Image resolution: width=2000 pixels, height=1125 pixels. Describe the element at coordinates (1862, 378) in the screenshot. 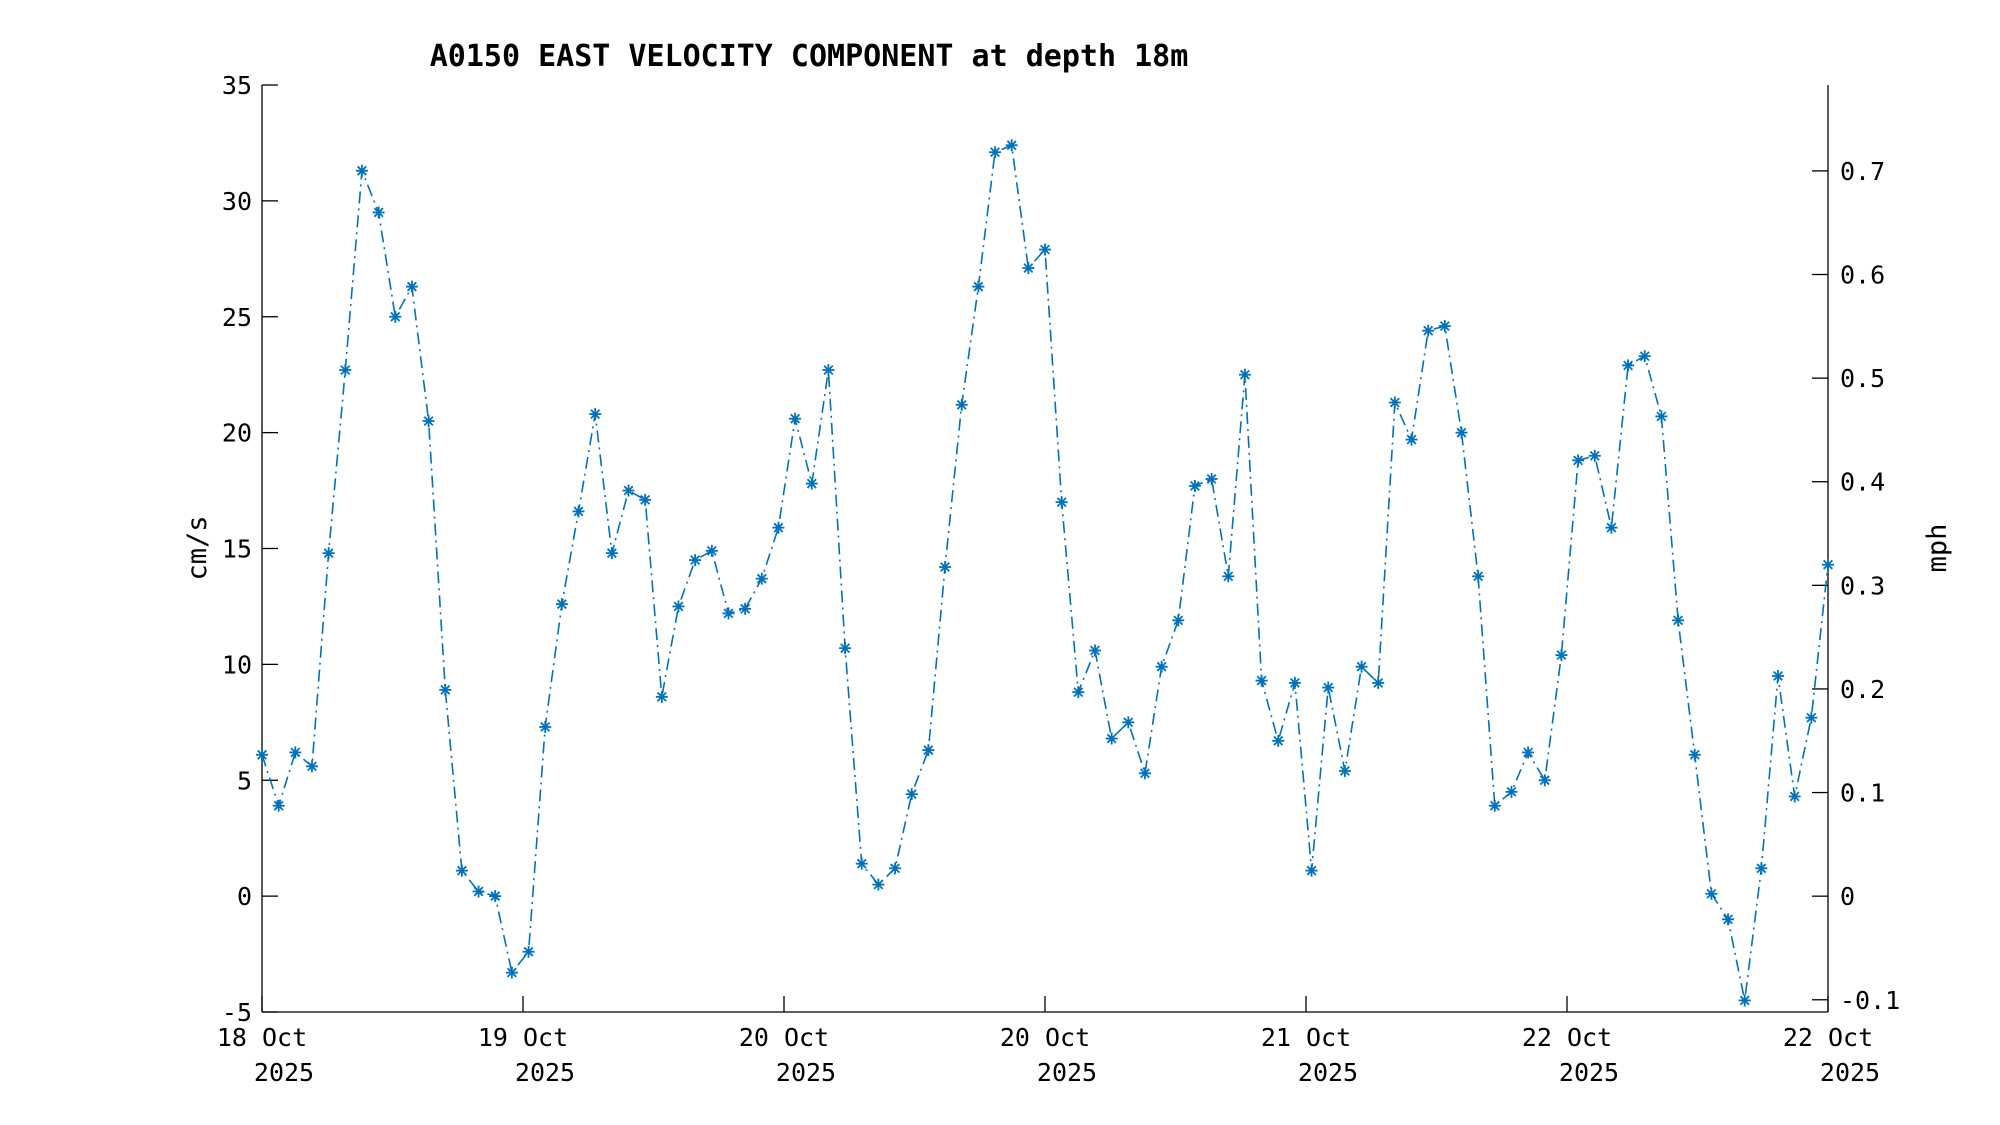

I see `right-tick-label: 0.5` at that location.